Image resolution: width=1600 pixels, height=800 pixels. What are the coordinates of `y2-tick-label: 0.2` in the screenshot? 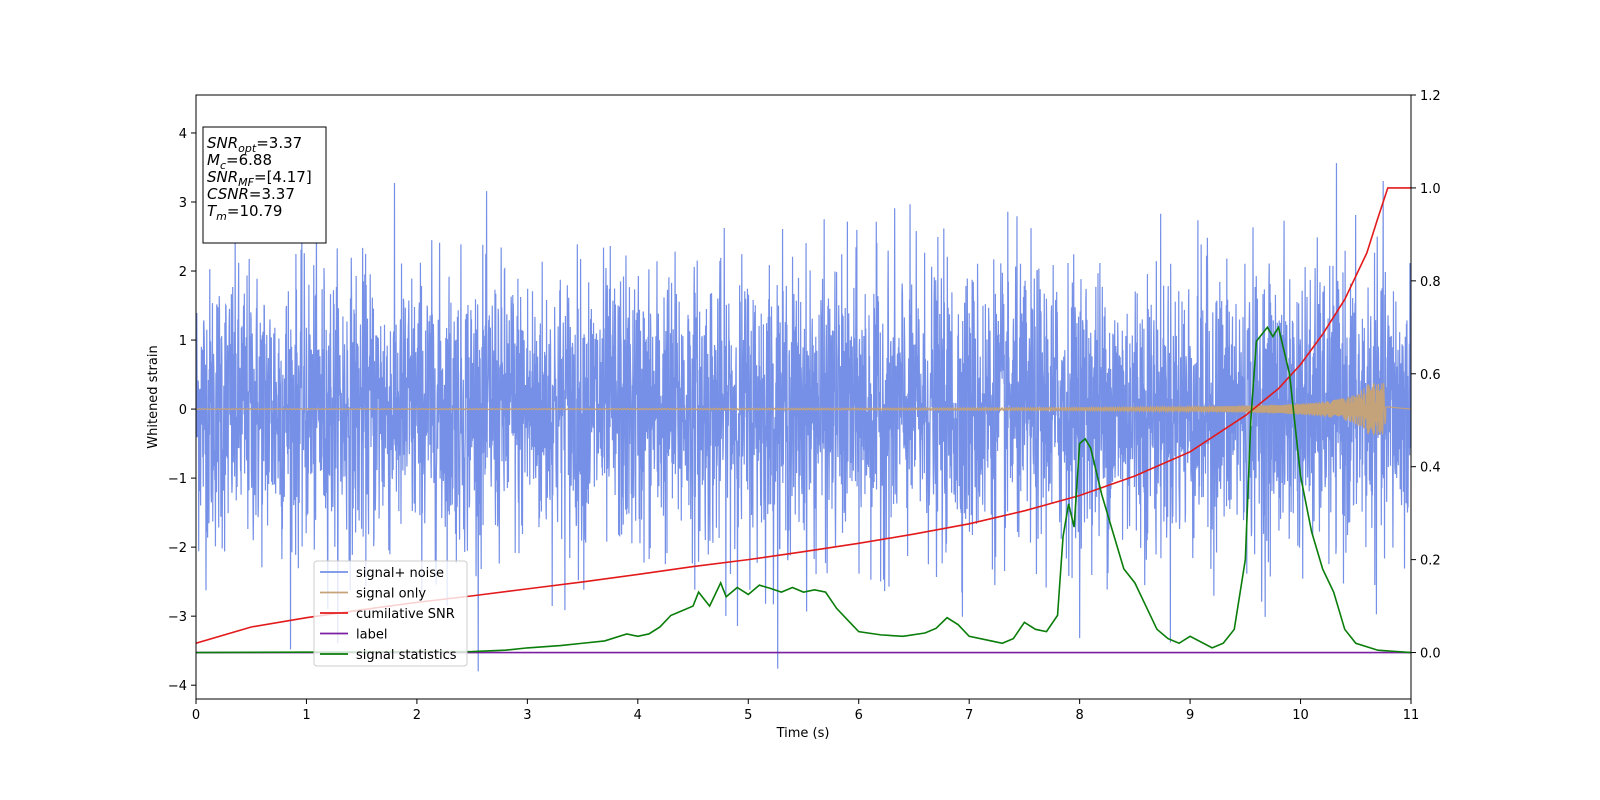 It's located at (1430, 561).